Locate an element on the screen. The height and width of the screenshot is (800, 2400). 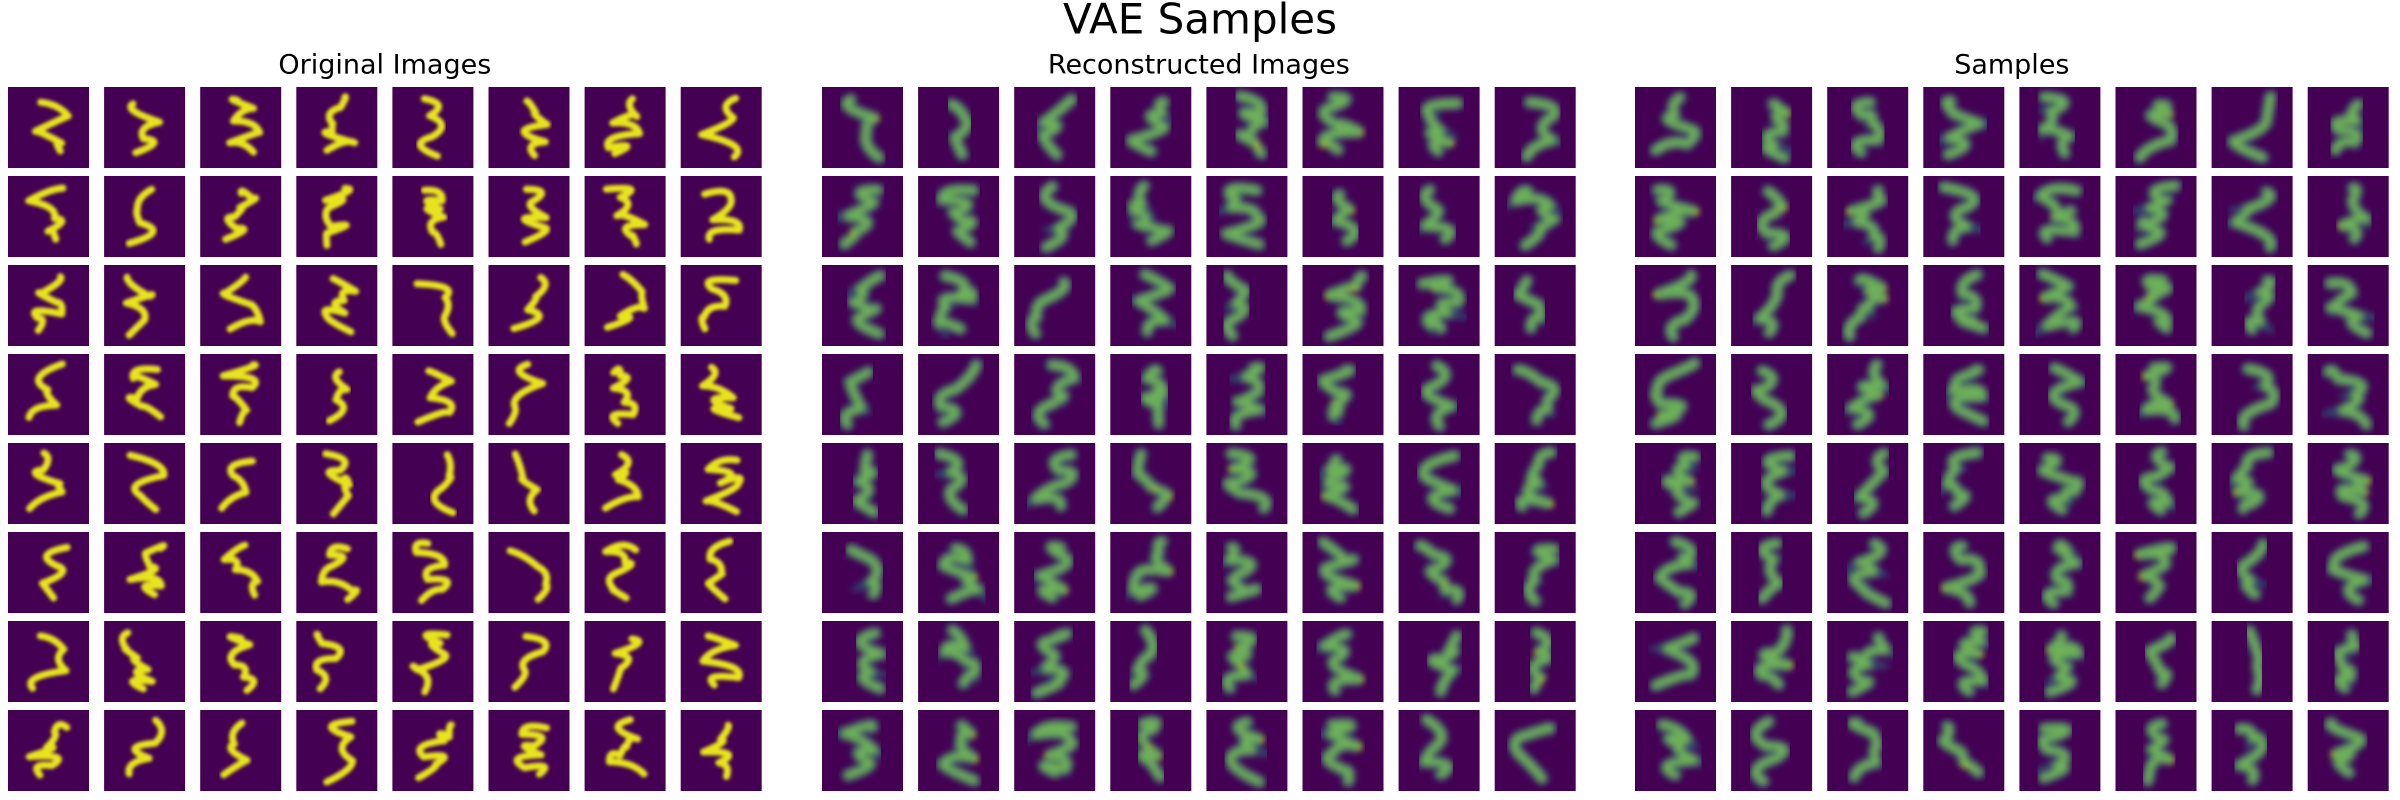
figure-title: VAE Samples is located at coordinates (1200, 22).